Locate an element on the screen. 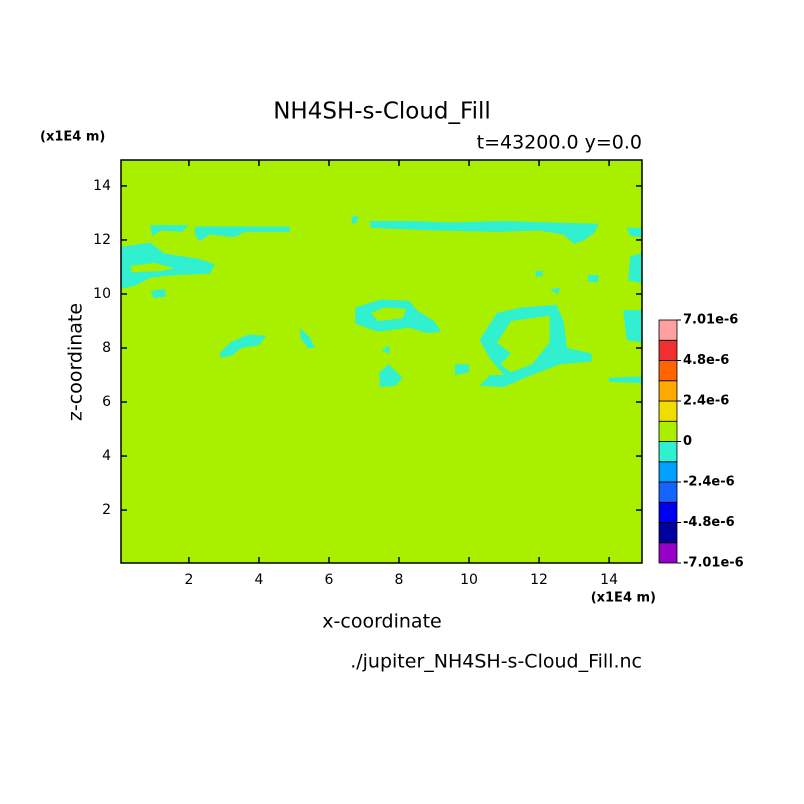 This screenshot has height=804, width=804. x-tick-label: 2 is located at coordinates (188, 580).